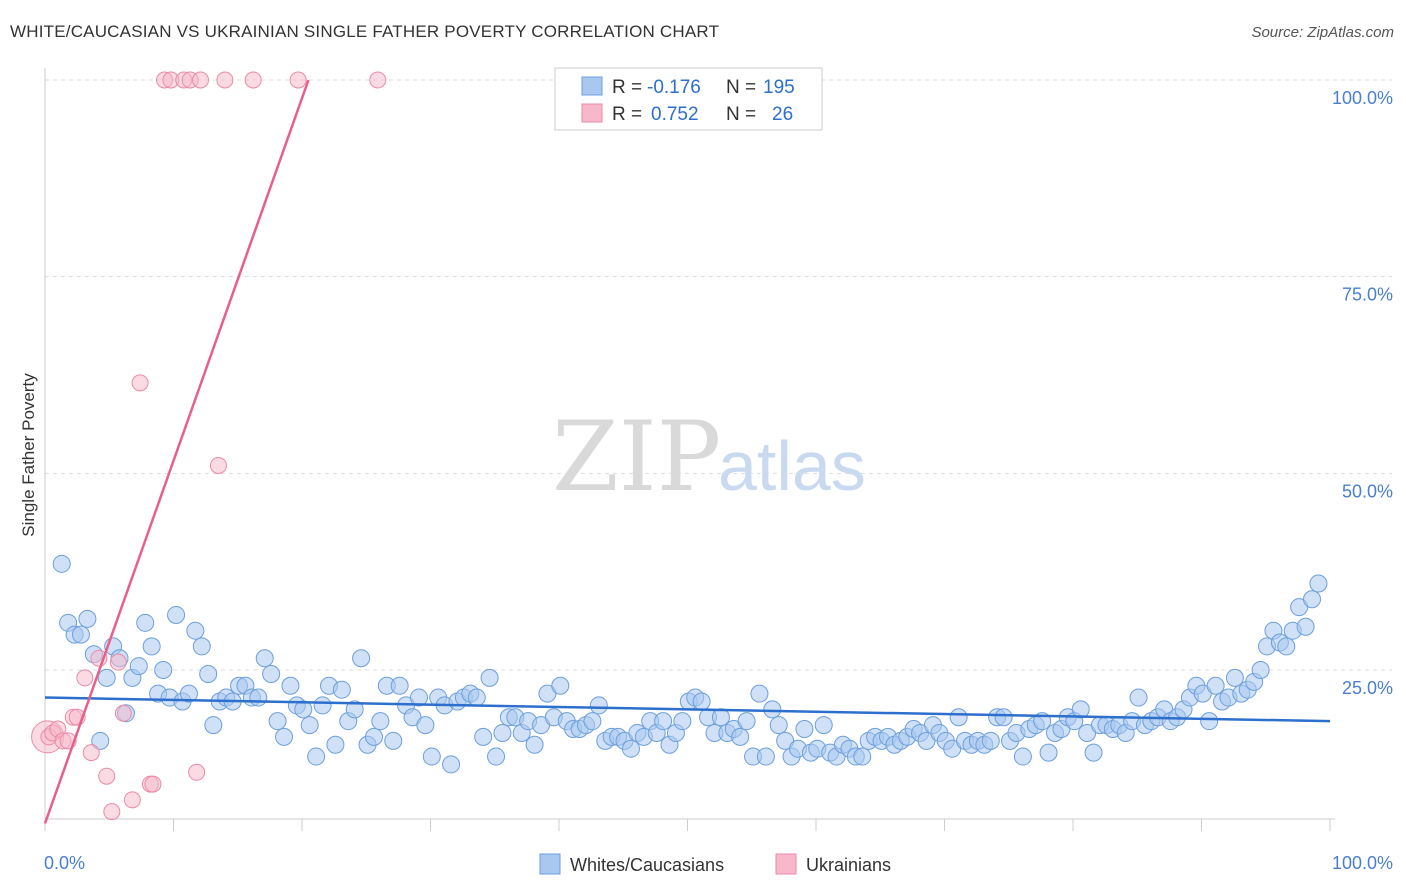 The image size is (1406, 892). I want to click on y-tick-label-25: 25.0%, so click(1367, 688).